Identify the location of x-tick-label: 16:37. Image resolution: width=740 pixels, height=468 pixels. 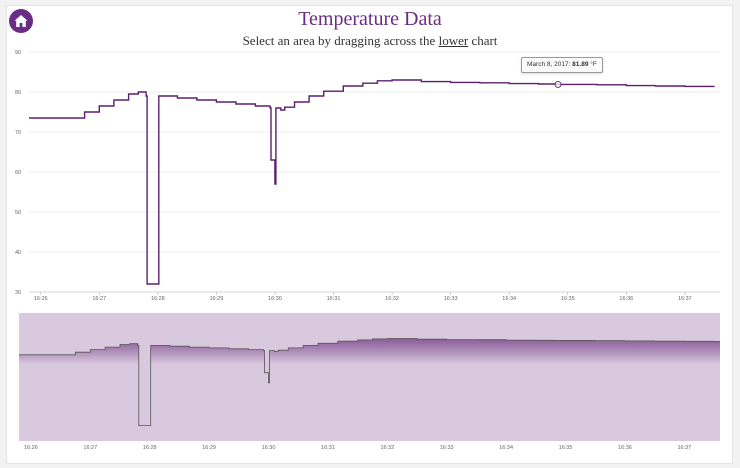
(685, 299).